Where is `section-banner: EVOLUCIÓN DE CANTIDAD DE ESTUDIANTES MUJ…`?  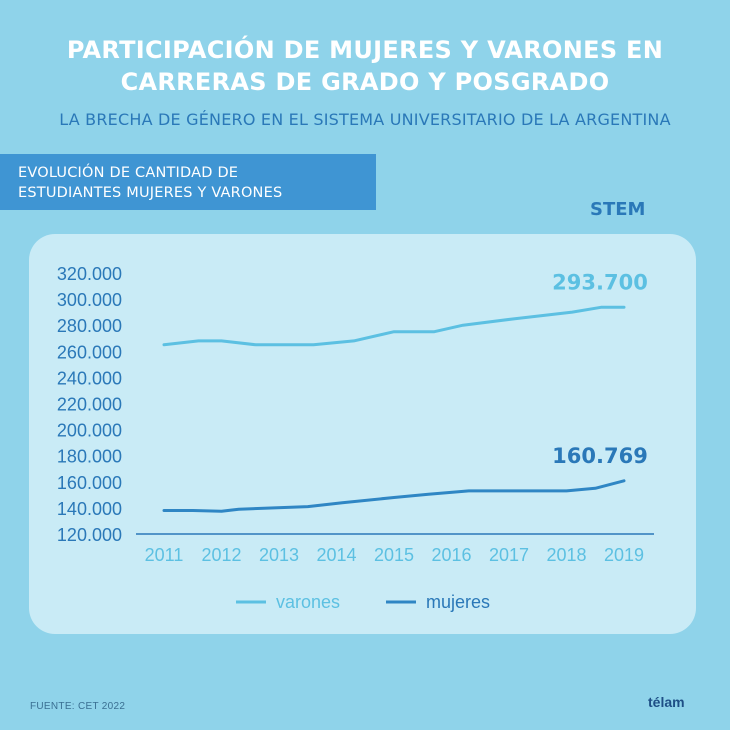
section-banner: EVOLUCIÓN DE CANTIDAD DE ESTUDIANTES MUJ… is located at coordinates (188, 182).